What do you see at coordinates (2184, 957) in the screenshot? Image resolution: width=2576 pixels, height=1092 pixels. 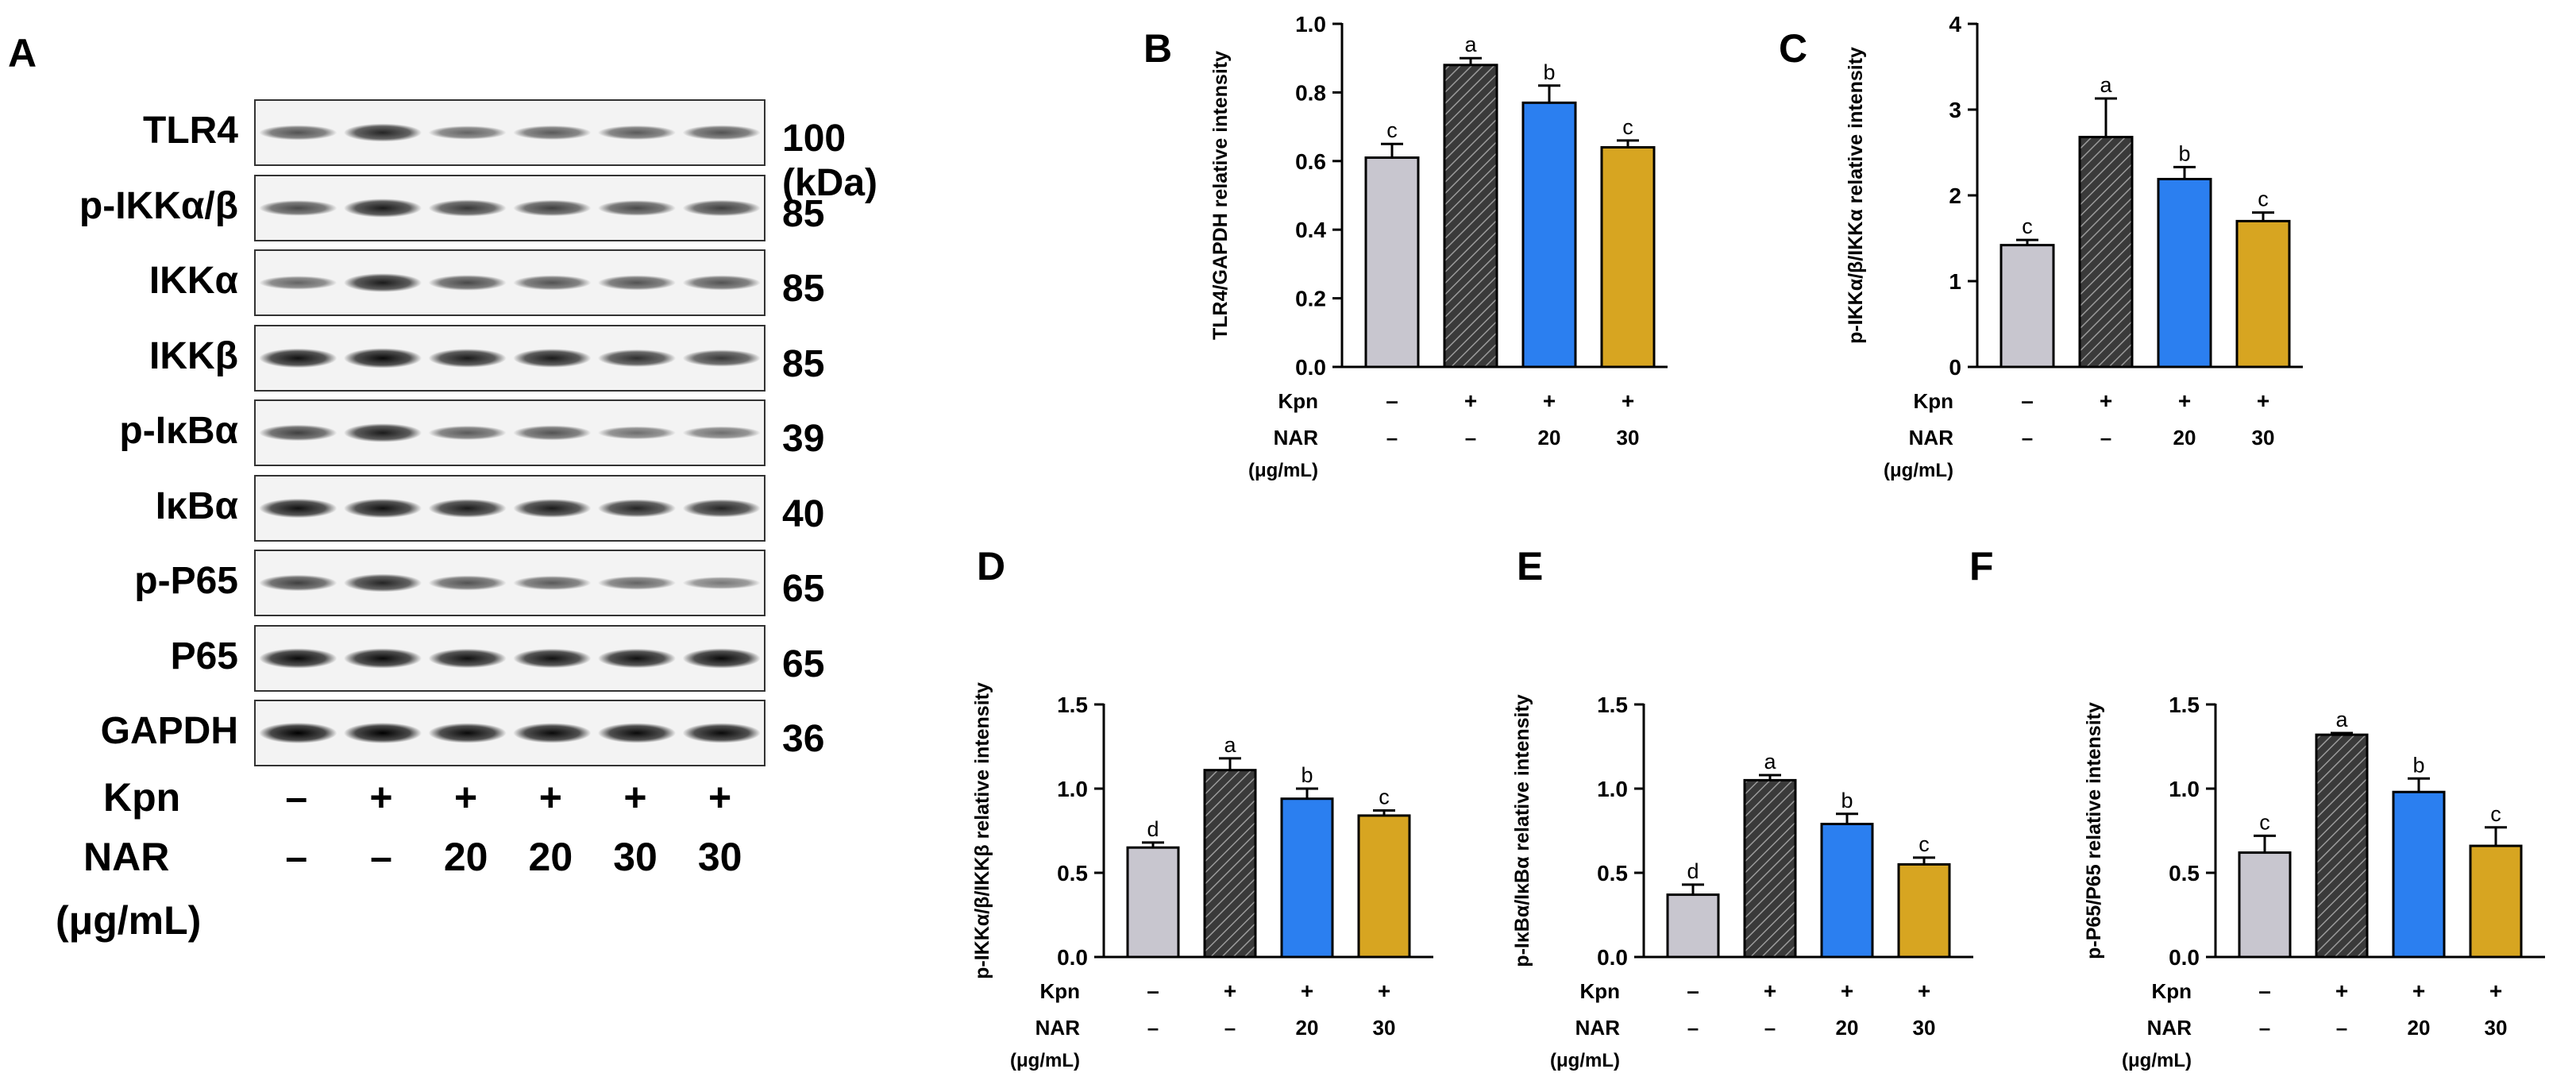 I see `y-tick-label: 0.0` at bounding box center [2184, 957].